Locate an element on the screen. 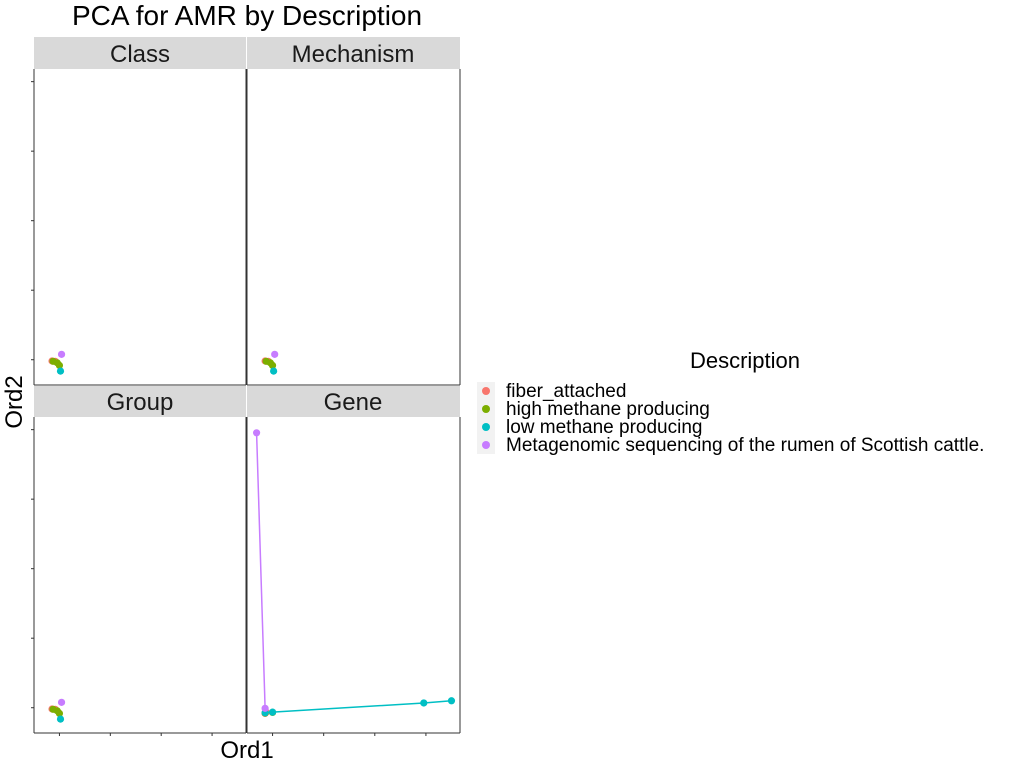  legend-label-low-methane-producing: low methane producing is located at coordinates (604, 427).